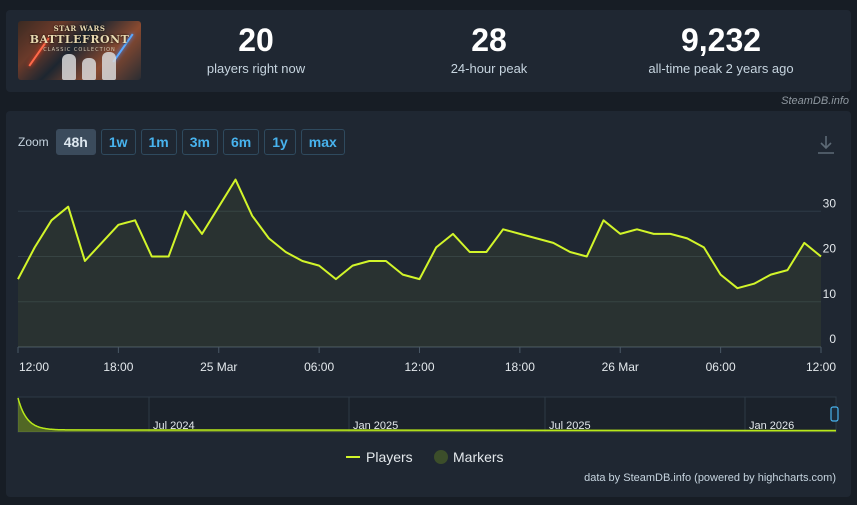  What do you see at coordinates (389, 457) in the screenshot?
I see `legend-players-label: Players` at bounding box center [389, 457].